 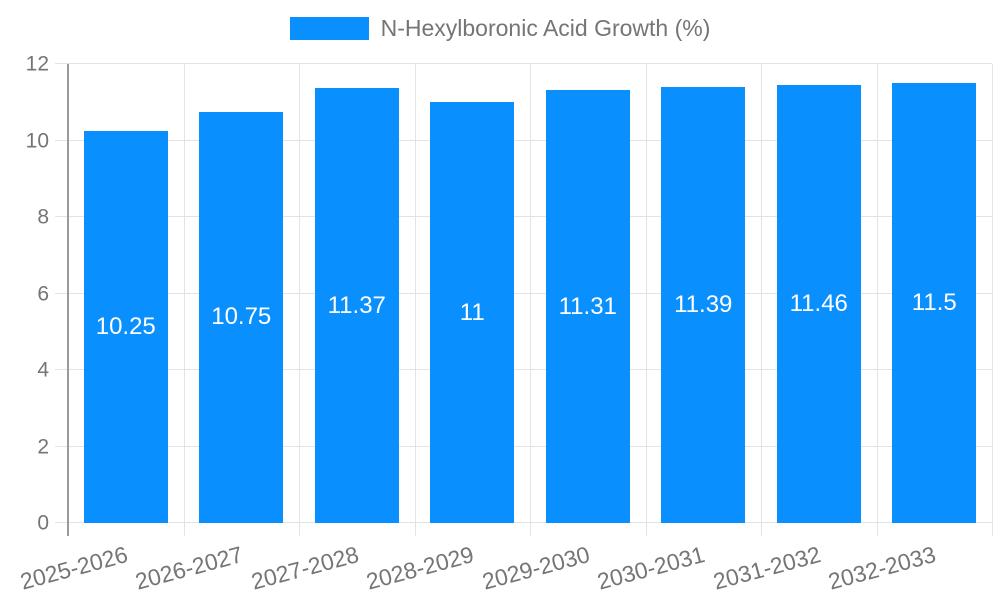 I want to click on bar: 10.75, so click(x=241, y=317).